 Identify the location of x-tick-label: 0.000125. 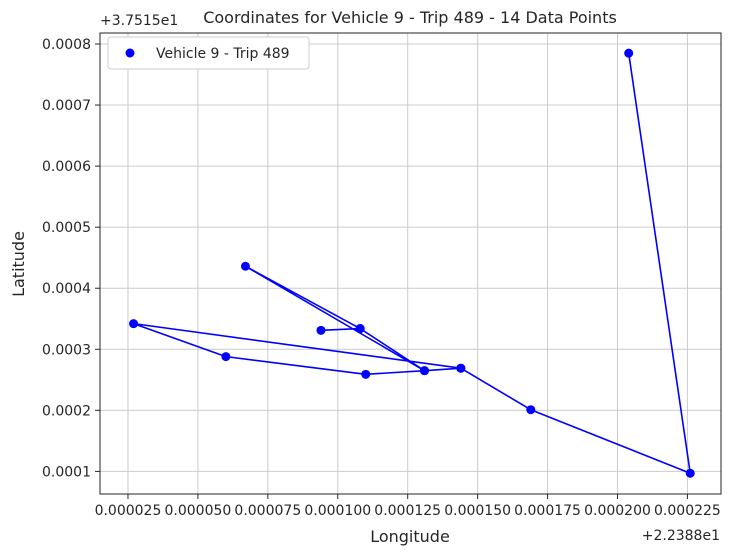
(407, 511).